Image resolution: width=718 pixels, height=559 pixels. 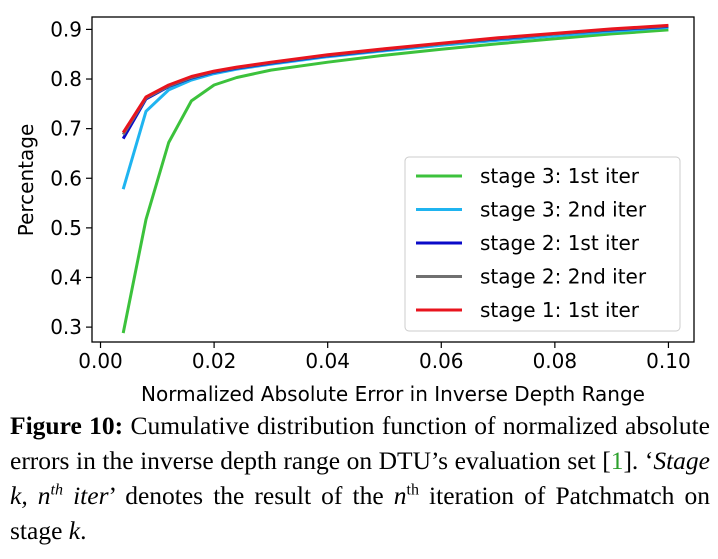 What do you see at coordinates (555, 361) in the screenshot?
I see `x-tick-label: 0.08` at bounding box center [555, 361].